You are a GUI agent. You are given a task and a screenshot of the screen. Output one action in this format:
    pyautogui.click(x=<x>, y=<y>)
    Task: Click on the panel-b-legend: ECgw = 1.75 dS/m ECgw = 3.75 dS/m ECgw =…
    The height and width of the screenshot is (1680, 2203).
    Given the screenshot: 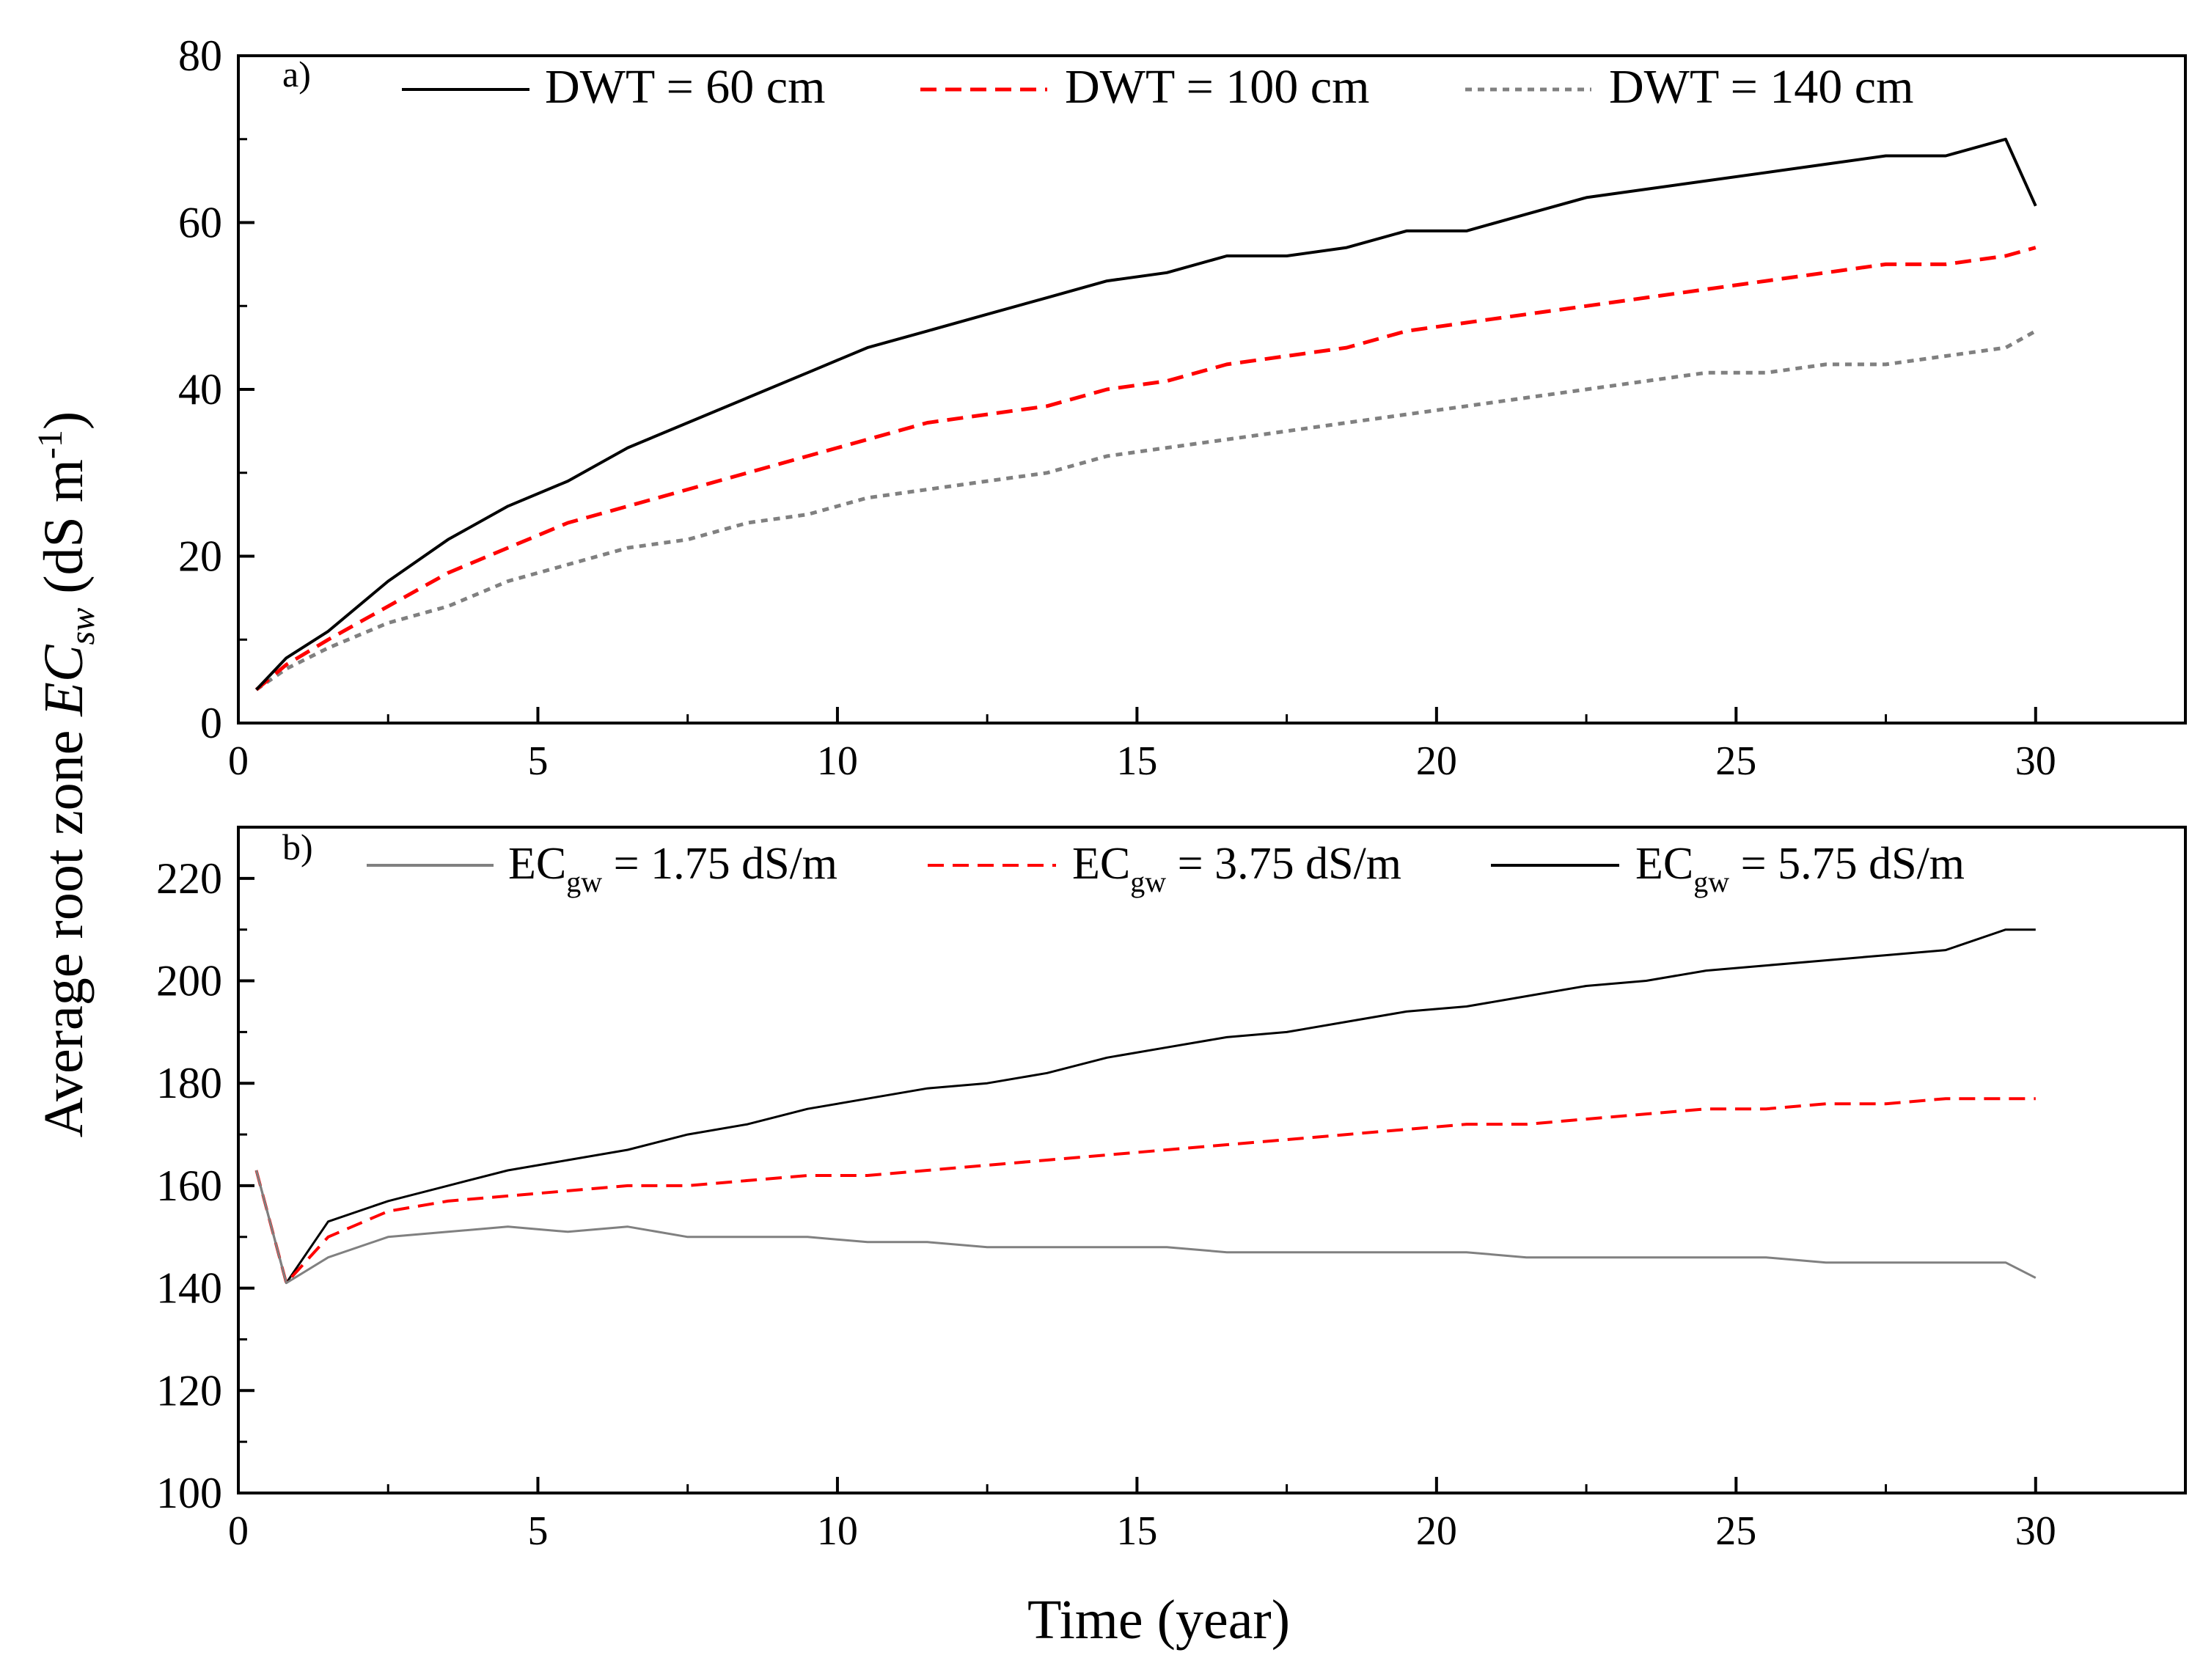 What is the action you would take?
    pyautogui.click(x=1166, y=869)
    